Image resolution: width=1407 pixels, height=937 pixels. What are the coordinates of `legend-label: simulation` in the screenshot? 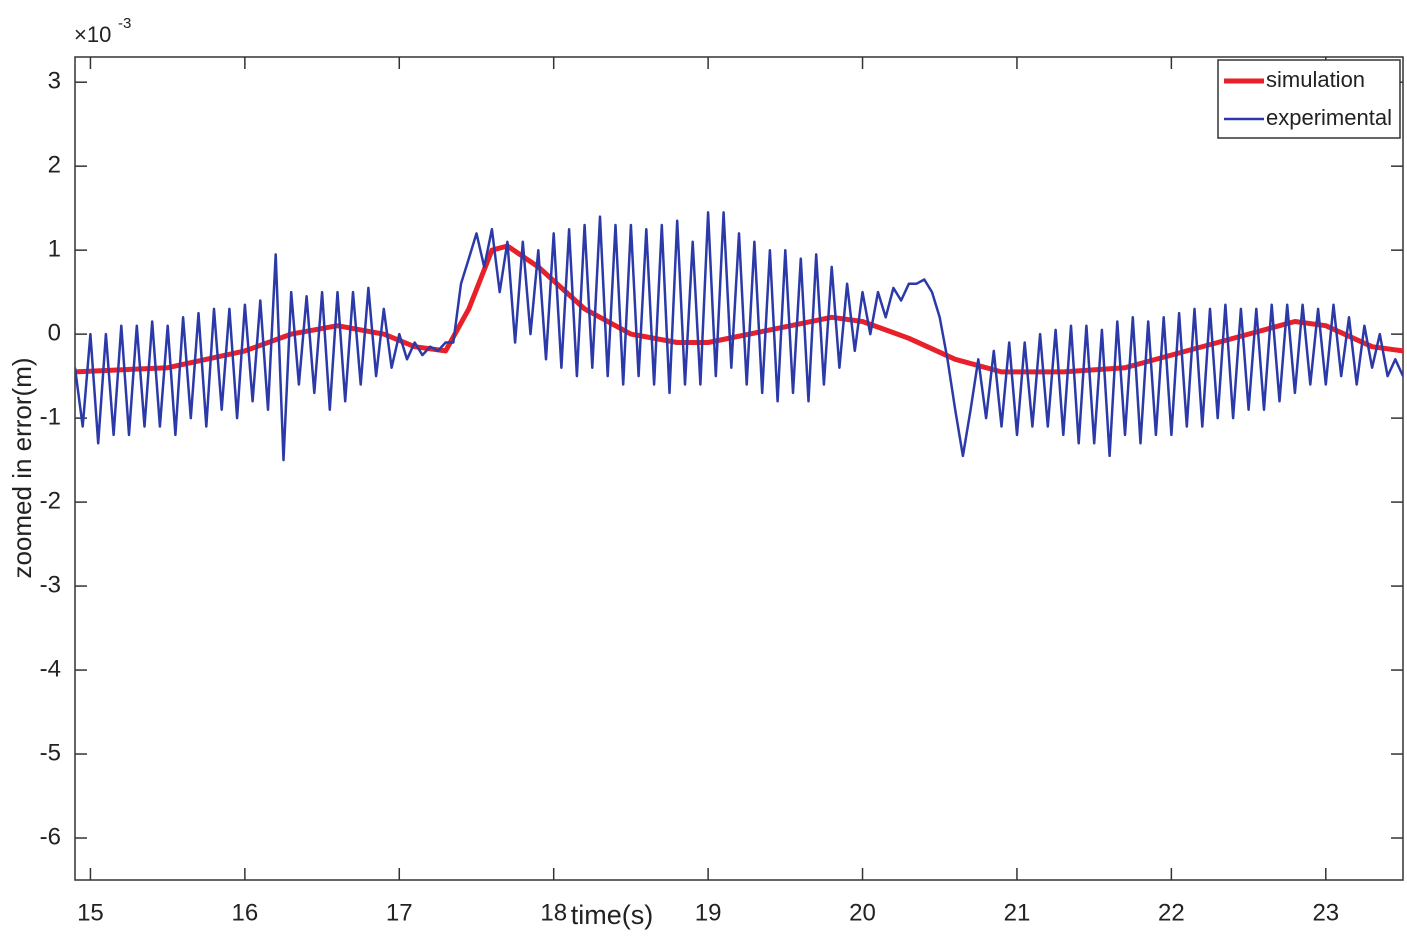 It's located at (1315, 79).